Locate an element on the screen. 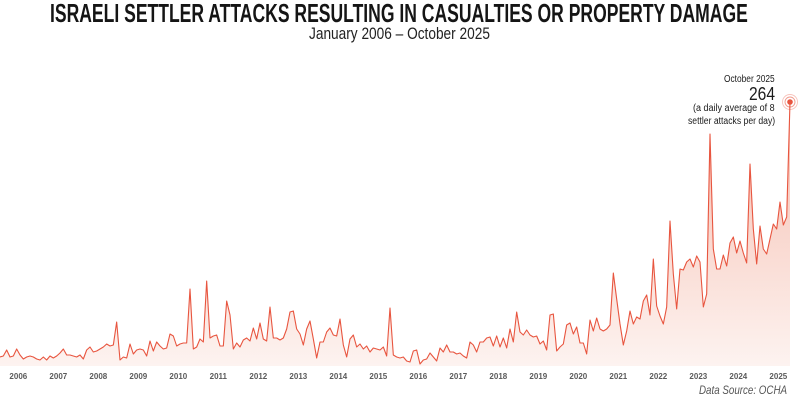 Image resolution: width=798 pixels, height=400 pixels. x-tick-label: 2008 is located at coordinates (98, 376).